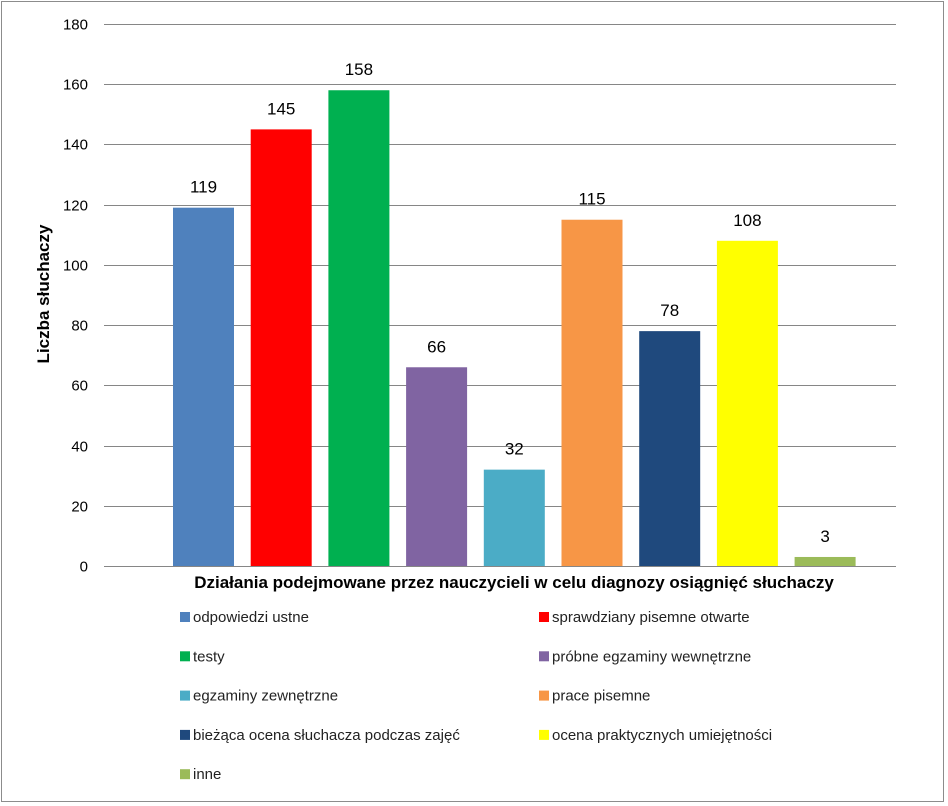 Image resolution: width=948 pixels, height=806 pixels. I want to click on y-tick-label: 160, so click(75, 85).